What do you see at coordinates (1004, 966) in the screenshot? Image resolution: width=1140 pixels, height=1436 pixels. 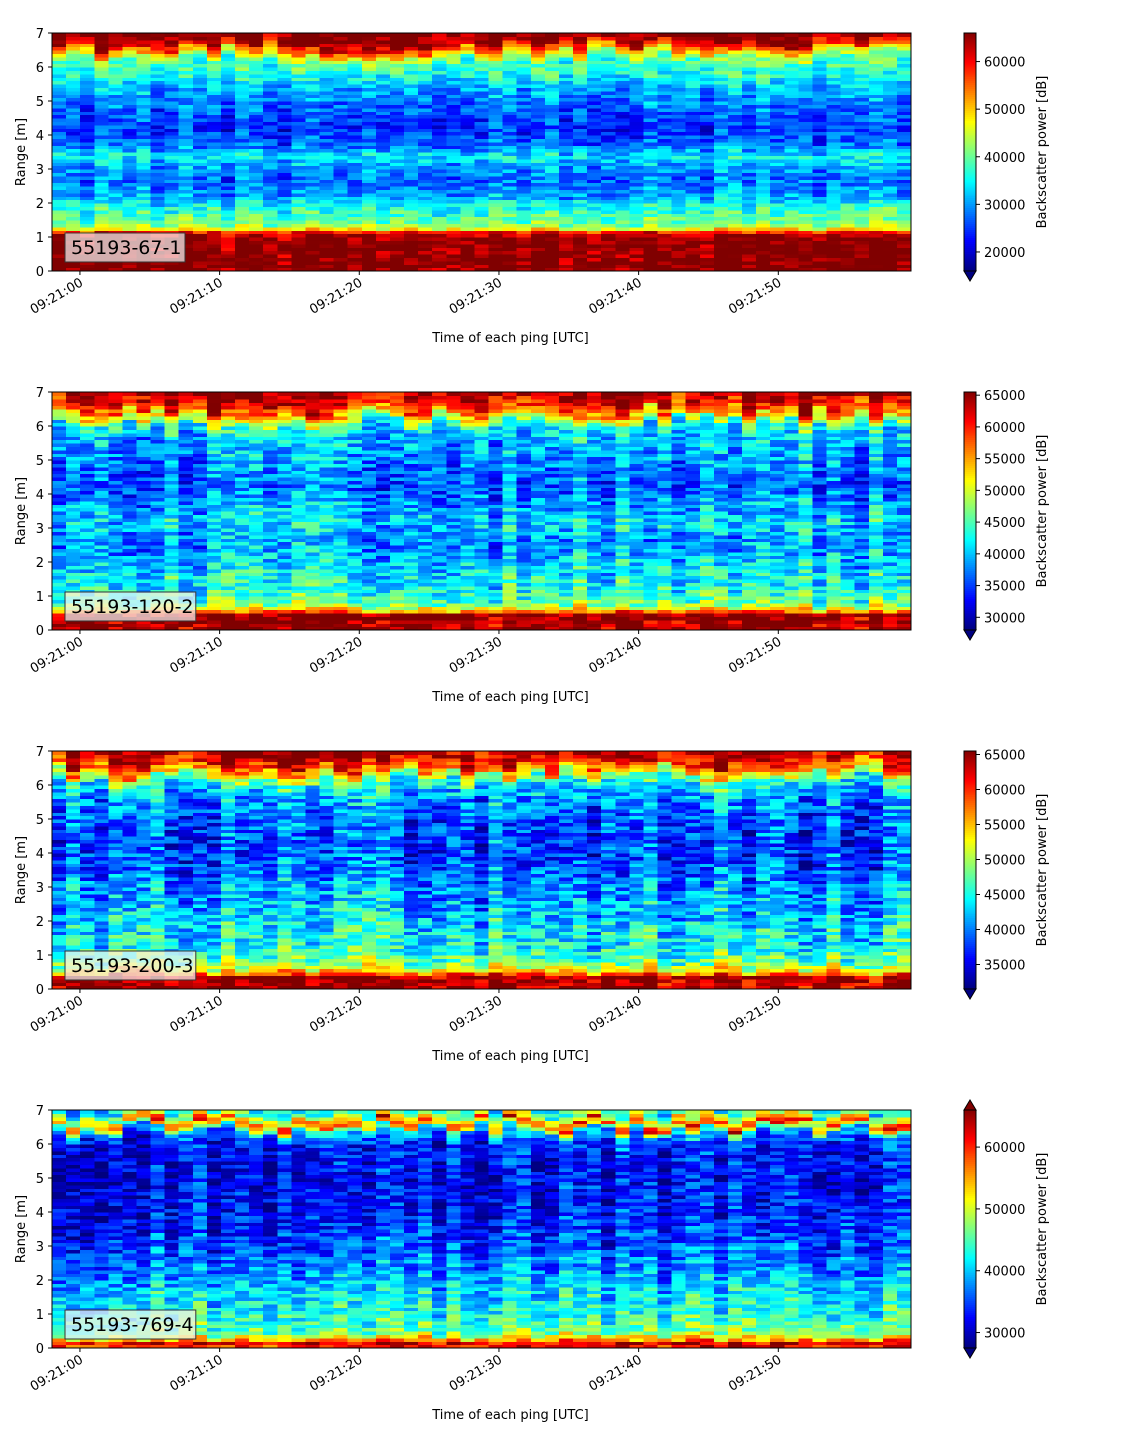 I see `colorbar-tick-label: 35000` at bounding box center [1004, 966].